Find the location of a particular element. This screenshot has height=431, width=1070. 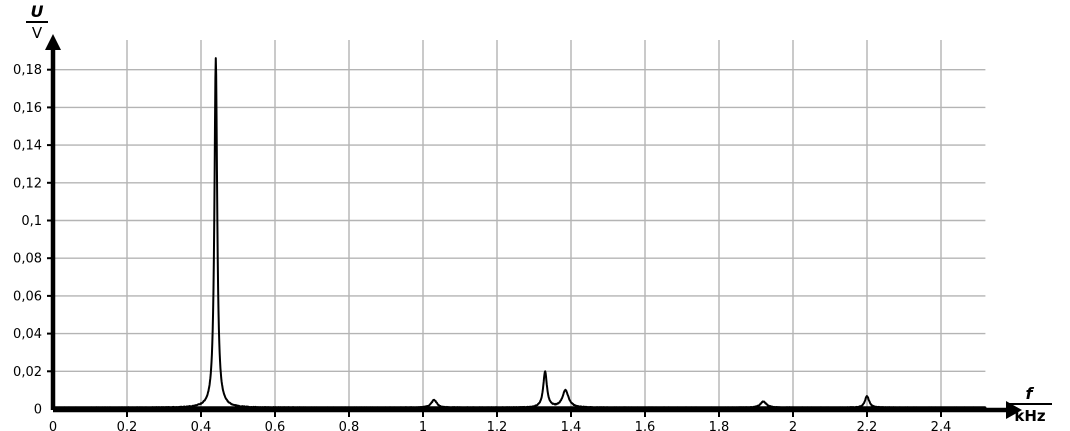

x-axis-tick-label: 1,6 is located at coordinates (645, 425).